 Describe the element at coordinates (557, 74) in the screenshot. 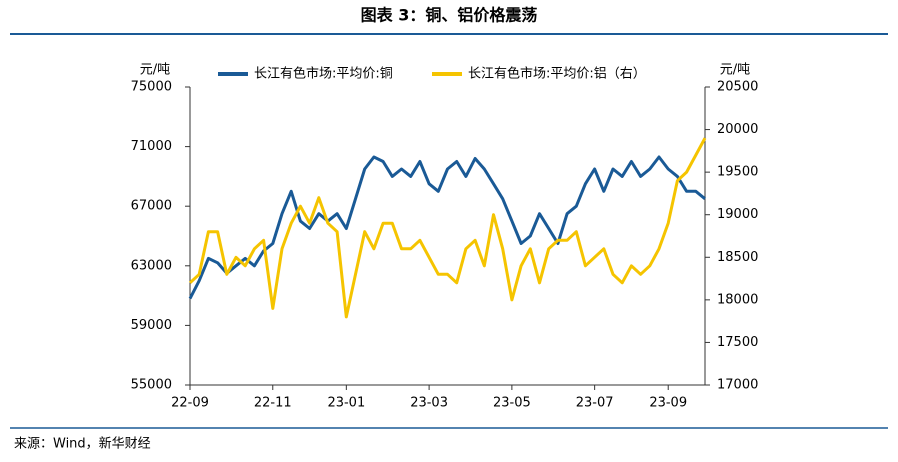

I see `legend-label: 长江有色市场:平均价:铝（右）` at that location.